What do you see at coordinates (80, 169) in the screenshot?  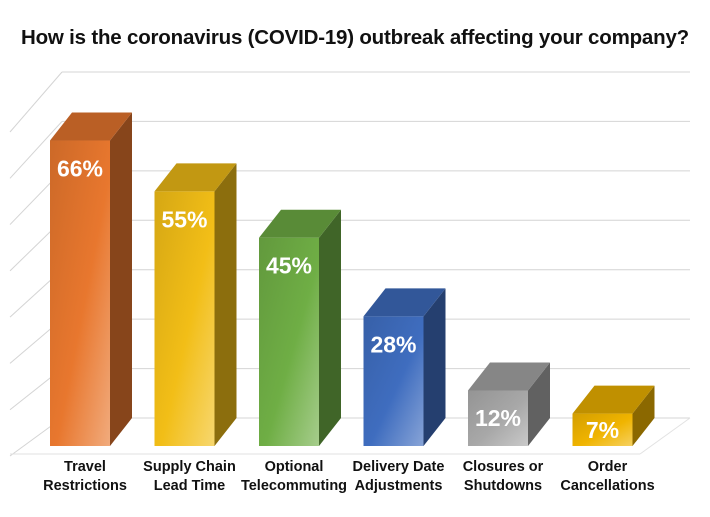 I see `data-label: 66%` at bounding box center [80, 169].